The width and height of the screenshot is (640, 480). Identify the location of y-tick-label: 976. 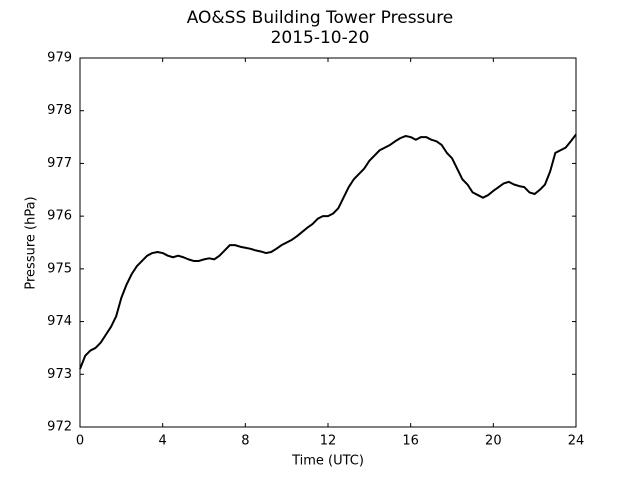
(59, 216).